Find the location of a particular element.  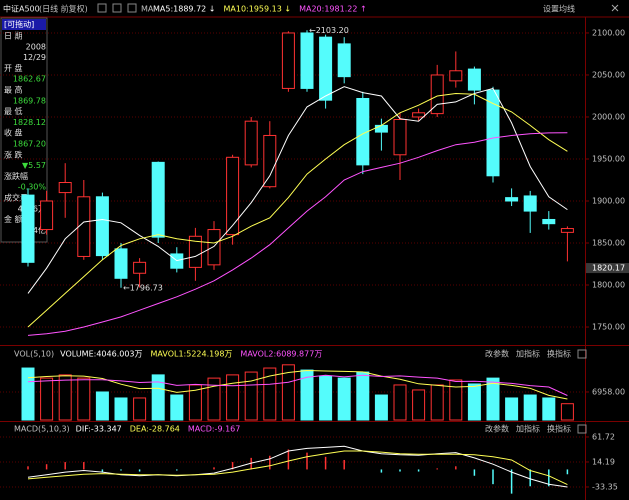

info-label: 开 盘 is located at coordinates (13, 68).